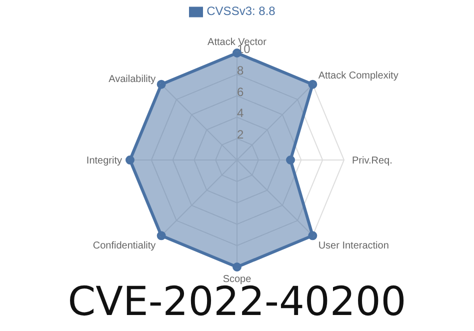  I want to click on y-tick-label: 6, so click(240, 91).